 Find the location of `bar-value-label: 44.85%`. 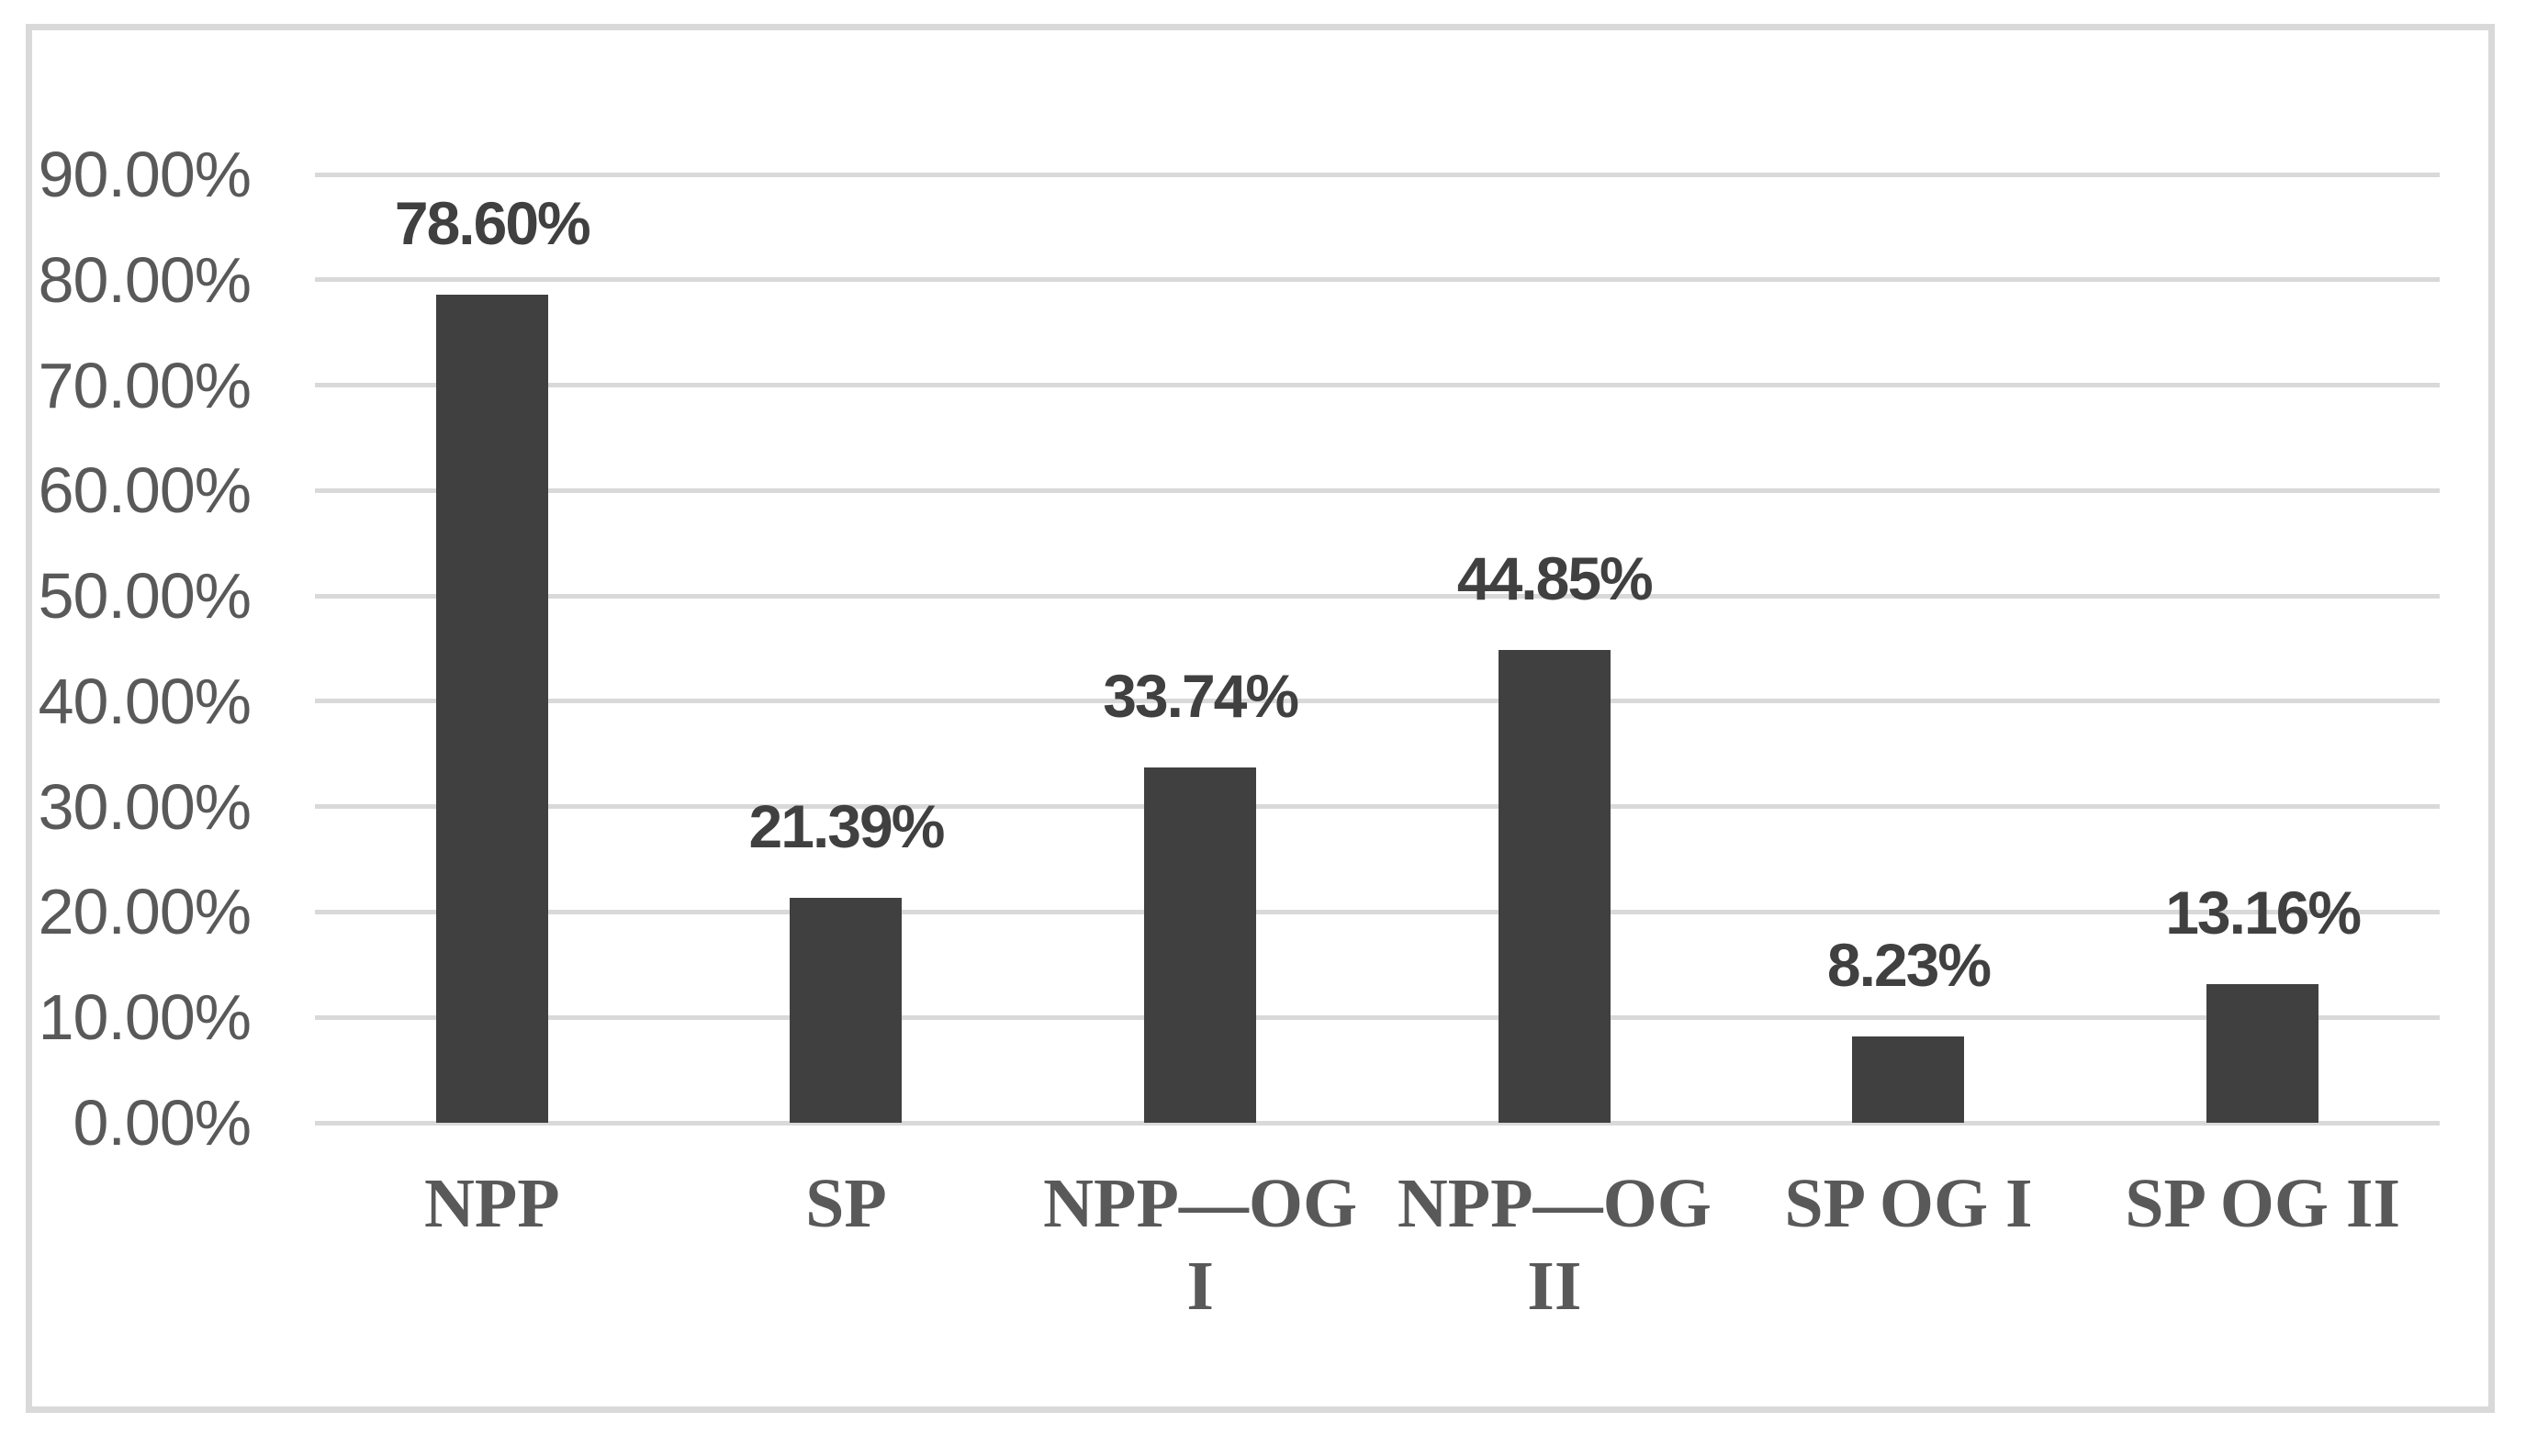

bar-value-label: 44.85% is located at coordinates (1555, 578).